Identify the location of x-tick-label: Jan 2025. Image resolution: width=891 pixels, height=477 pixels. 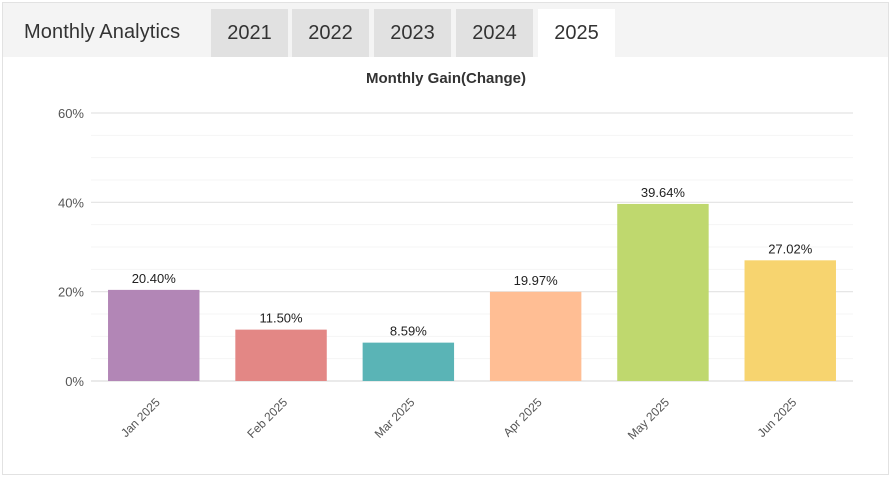
(140, 417).